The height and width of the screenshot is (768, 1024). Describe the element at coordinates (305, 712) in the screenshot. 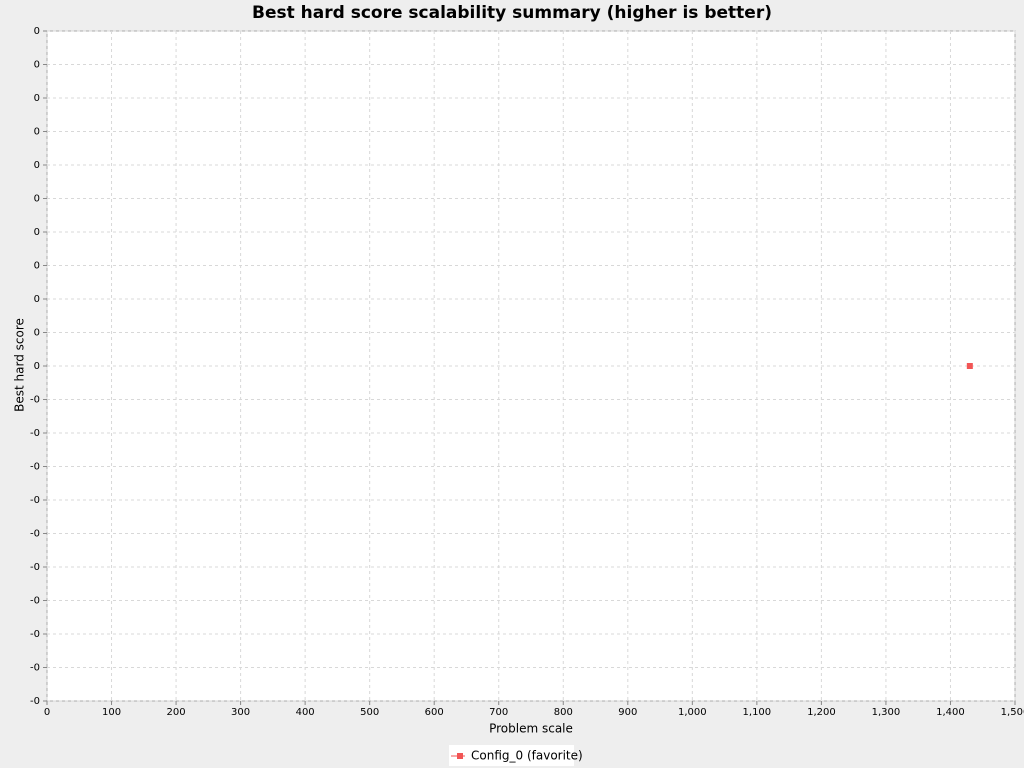

I see `x-tick-label: 400` at that location.